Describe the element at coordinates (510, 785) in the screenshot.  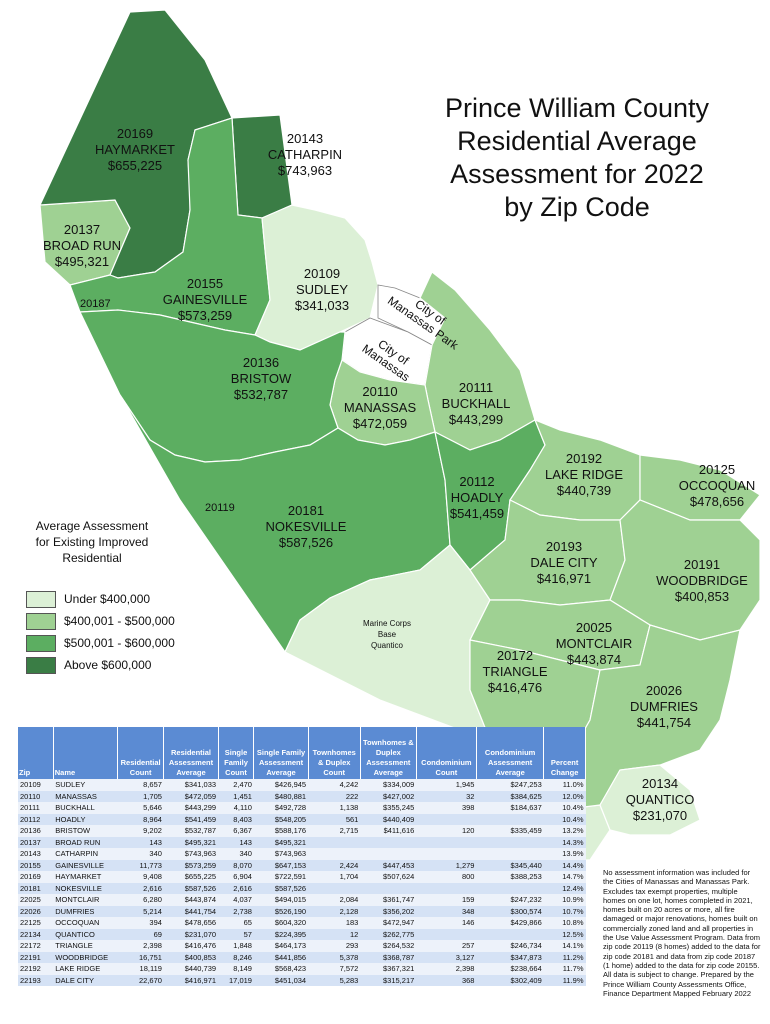
I see `table-cell: $247,253` at that location.